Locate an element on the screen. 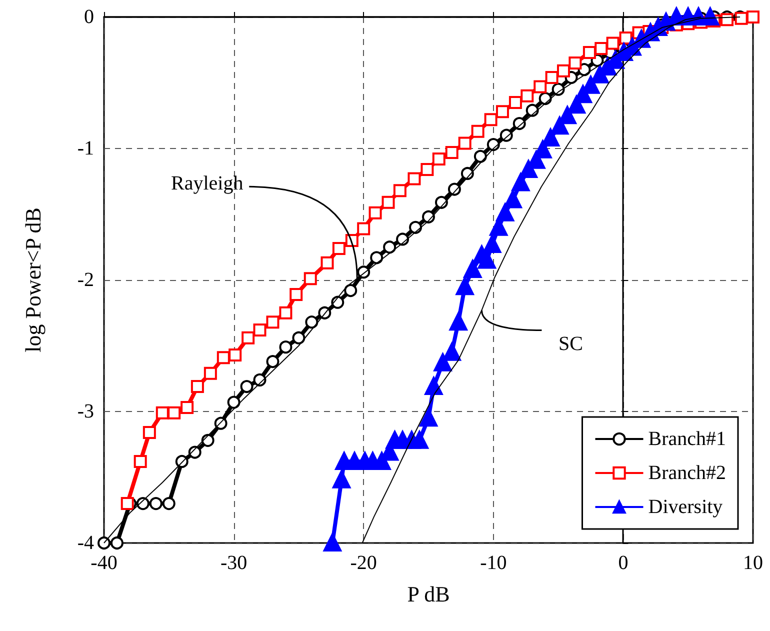 Image resolution: width=770 pixels, height=631 pixels. y-tick-label: -2 is located at coordinates (85, 280).